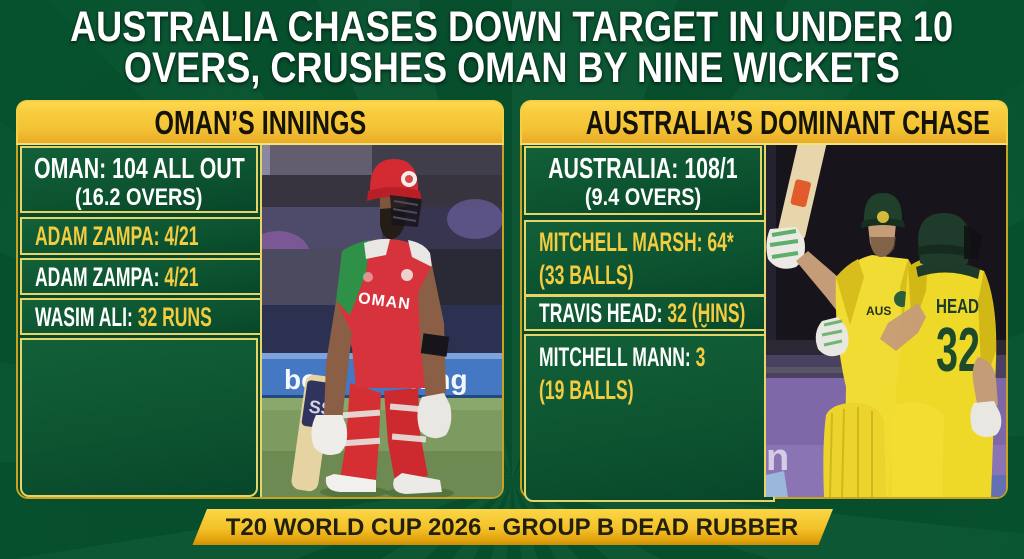  Describe the element at coordinates (958, 350) in the screenshot. I see `svg-text: 32` at that location.